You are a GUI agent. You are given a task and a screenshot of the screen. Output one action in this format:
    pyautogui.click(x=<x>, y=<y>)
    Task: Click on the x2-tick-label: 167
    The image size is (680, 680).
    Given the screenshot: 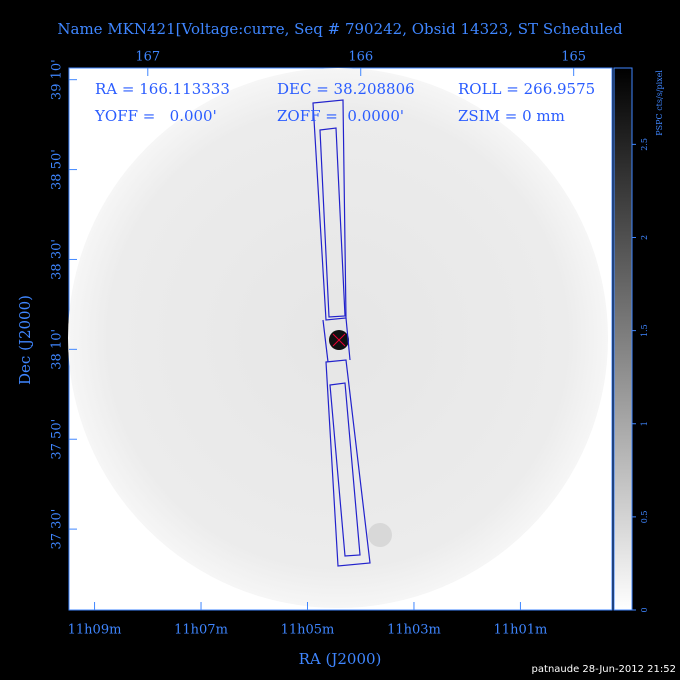 What is the action you would take?
    pyautogui.click(x=147, y=57)
    